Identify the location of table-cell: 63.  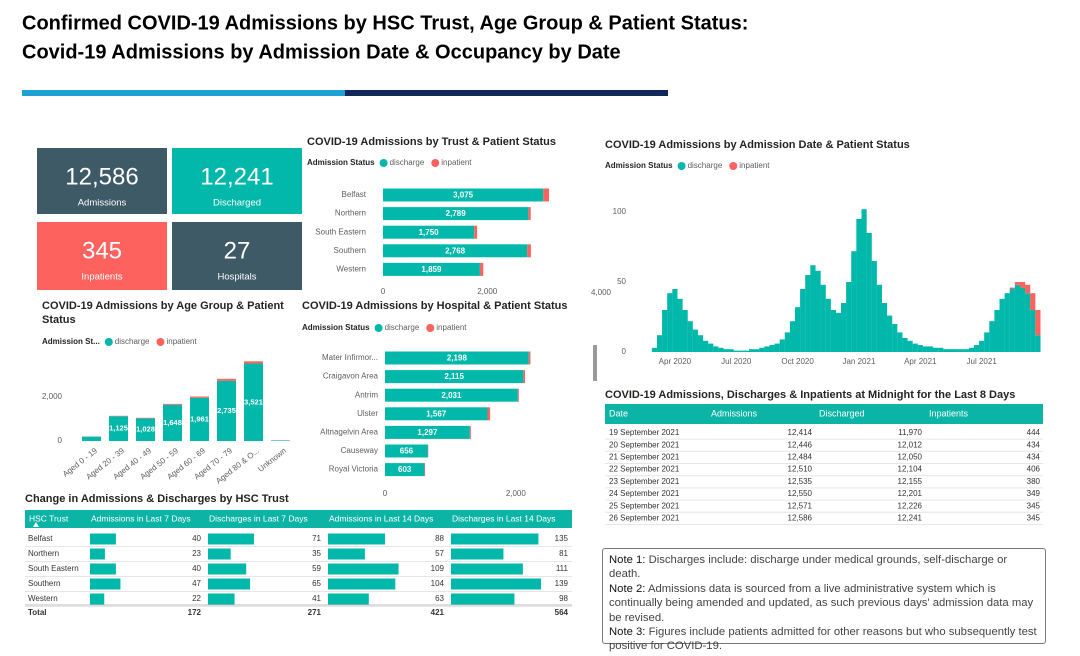
(439, 598).